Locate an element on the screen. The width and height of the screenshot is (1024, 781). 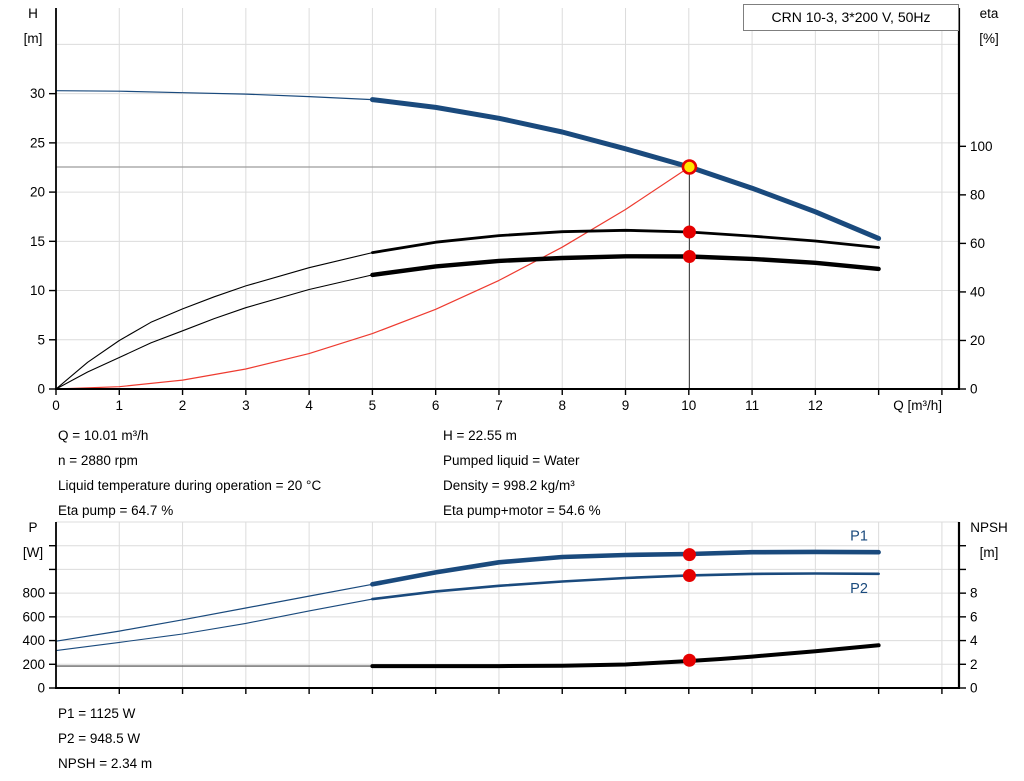
svg-text: Q [m³/h] is located at coordinates (917, 405).